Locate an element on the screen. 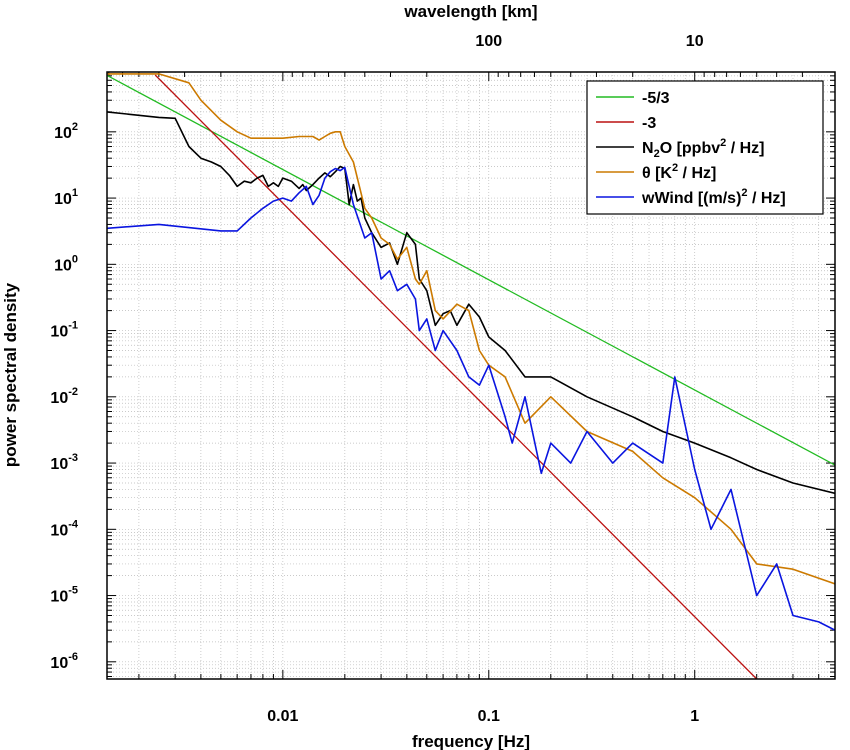 The height and width of the screenshot is (750, 850). legend-label: wWind [(m/s)2 / Hz] is located at coordinates (713, 197).